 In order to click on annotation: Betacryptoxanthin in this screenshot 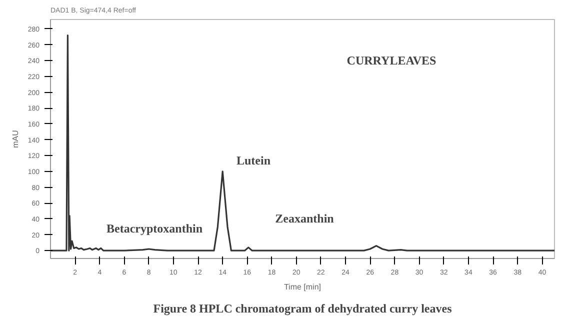, I will do `click(154, 229)`.